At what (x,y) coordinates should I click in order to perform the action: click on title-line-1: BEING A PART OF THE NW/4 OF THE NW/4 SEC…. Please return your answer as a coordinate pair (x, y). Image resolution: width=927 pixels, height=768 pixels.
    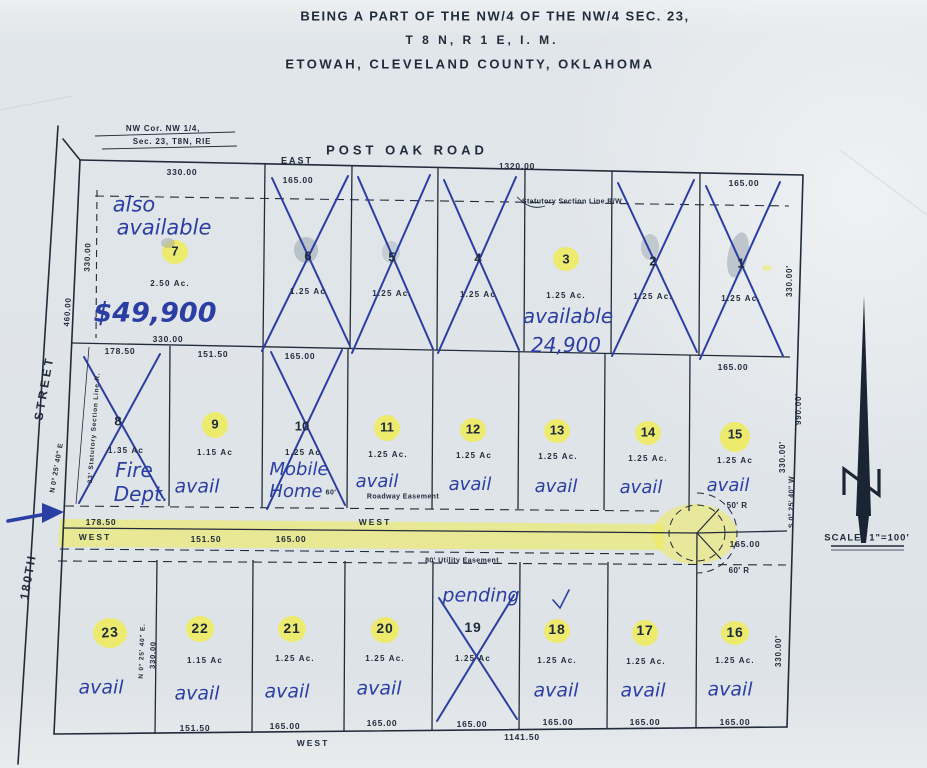
    Looking at the image, I should click on (495, 16).